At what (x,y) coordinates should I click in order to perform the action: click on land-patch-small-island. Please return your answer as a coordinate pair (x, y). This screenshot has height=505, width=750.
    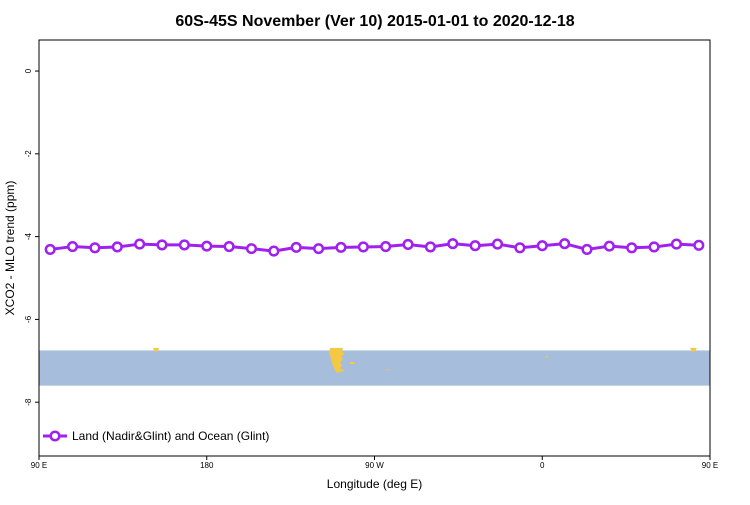
    Looking at the image, I should click on (546, 357).